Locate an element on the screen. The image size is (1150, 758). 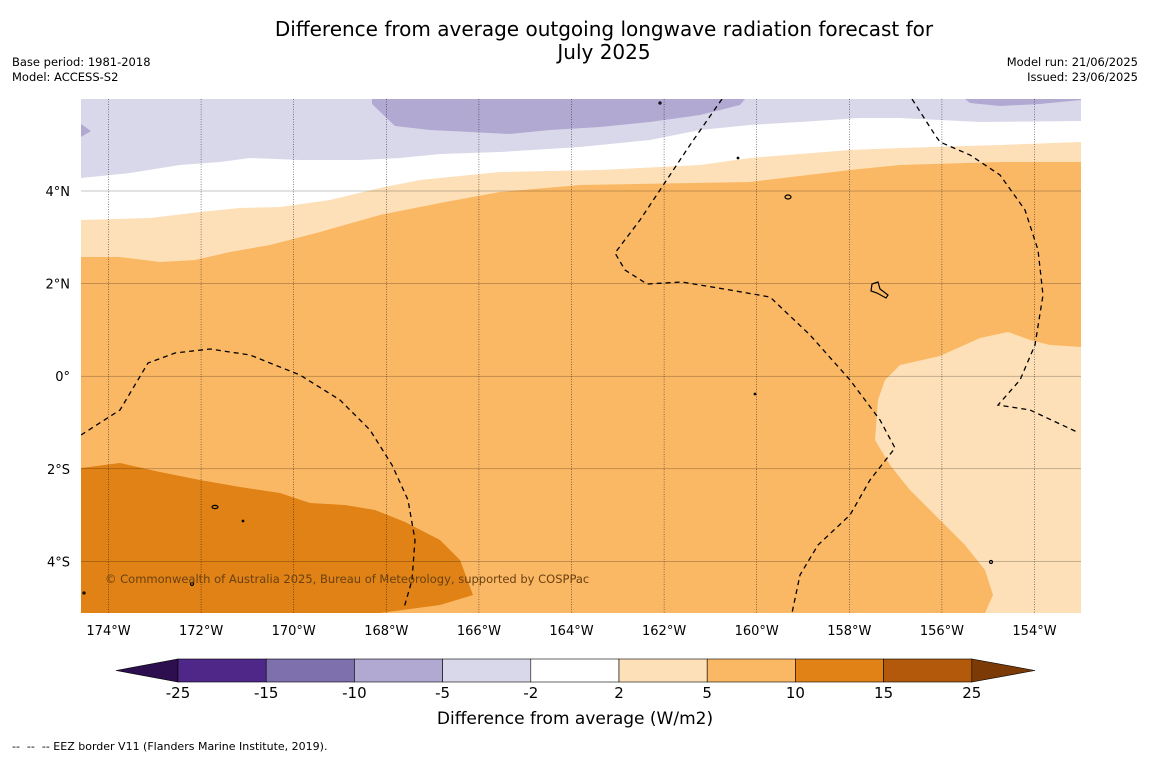
island-jarvis is located at coordinates (788, 197).